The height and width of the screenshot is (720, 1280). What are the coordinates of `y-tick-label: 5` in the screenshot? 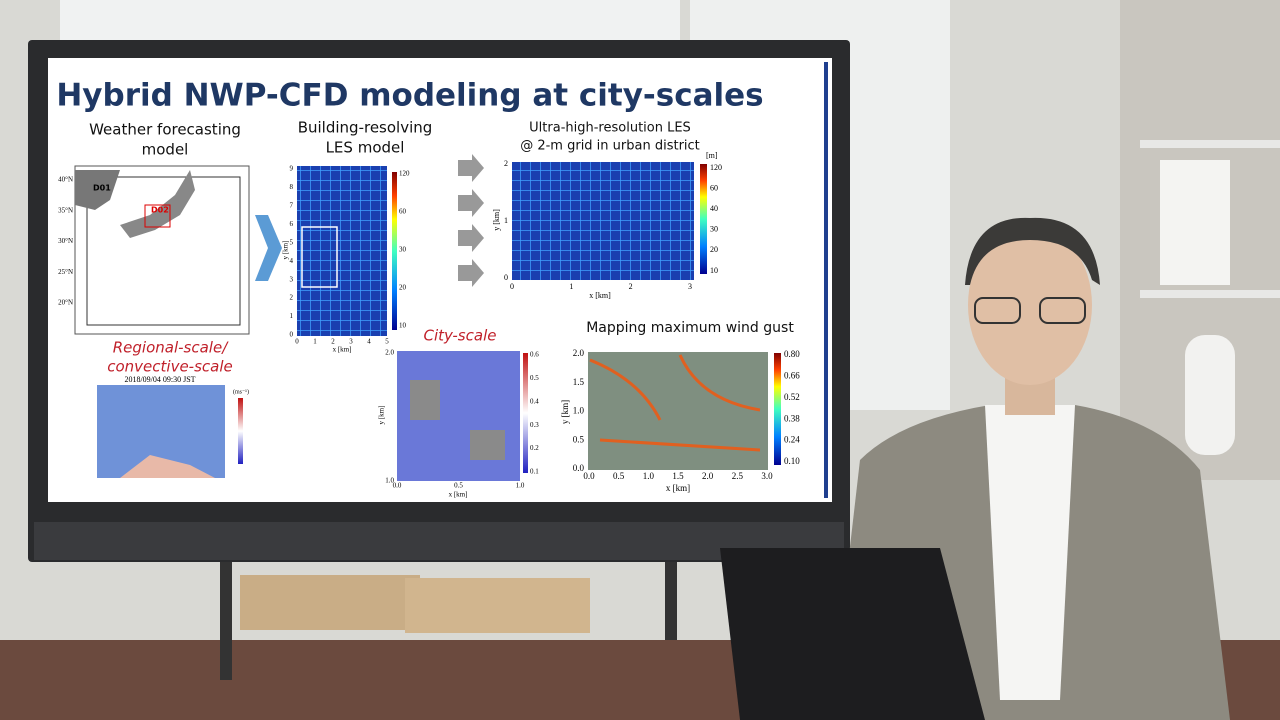 It's located at (292, 242).